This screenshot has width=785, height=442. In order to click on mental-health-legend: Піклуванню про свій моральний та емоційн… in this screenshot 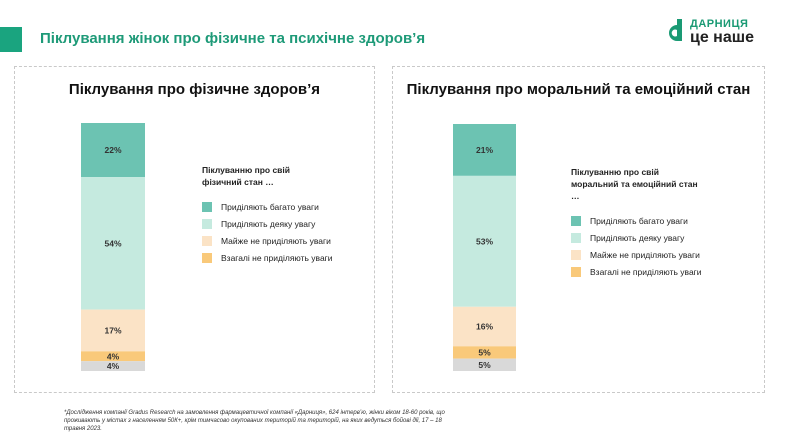, I will do `click(636, 223)`.